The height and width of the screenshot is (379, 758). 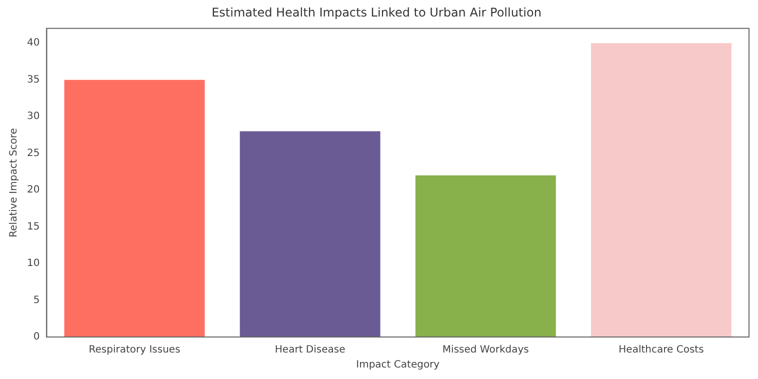 What do you see at coordinates (33, 190) in the screenshot?
I see `y-tick-label: 20` at bounding box center [33, 190].